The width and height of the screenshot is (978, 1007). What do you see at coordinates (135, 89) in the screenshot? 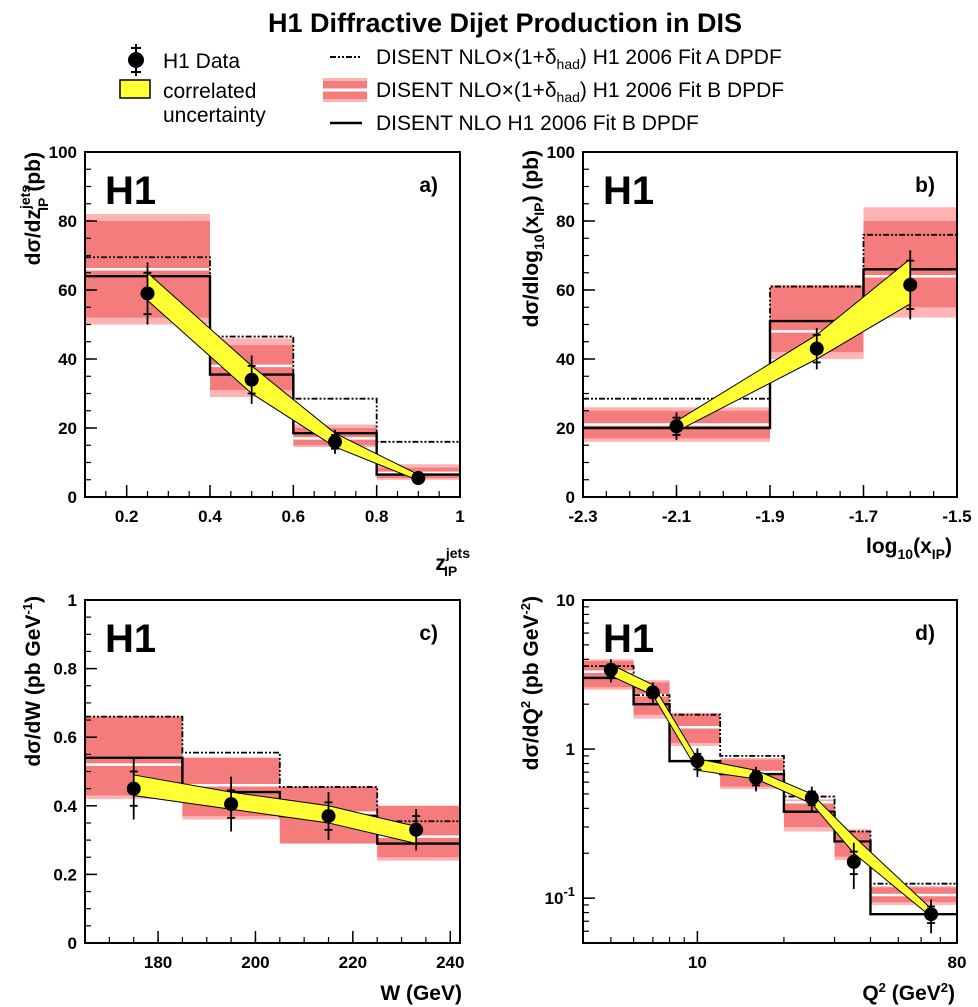
I see `legend-correlated-swatch` at bounding box center [135, 89].